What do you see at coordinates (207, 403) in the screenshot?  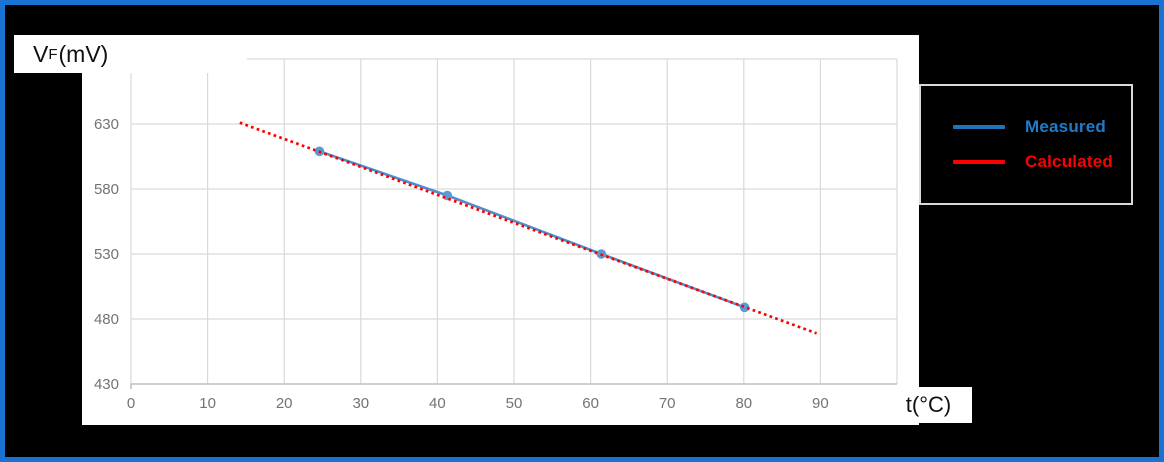 I see `x-tick-label: 10` at bounding box center [207, 403].